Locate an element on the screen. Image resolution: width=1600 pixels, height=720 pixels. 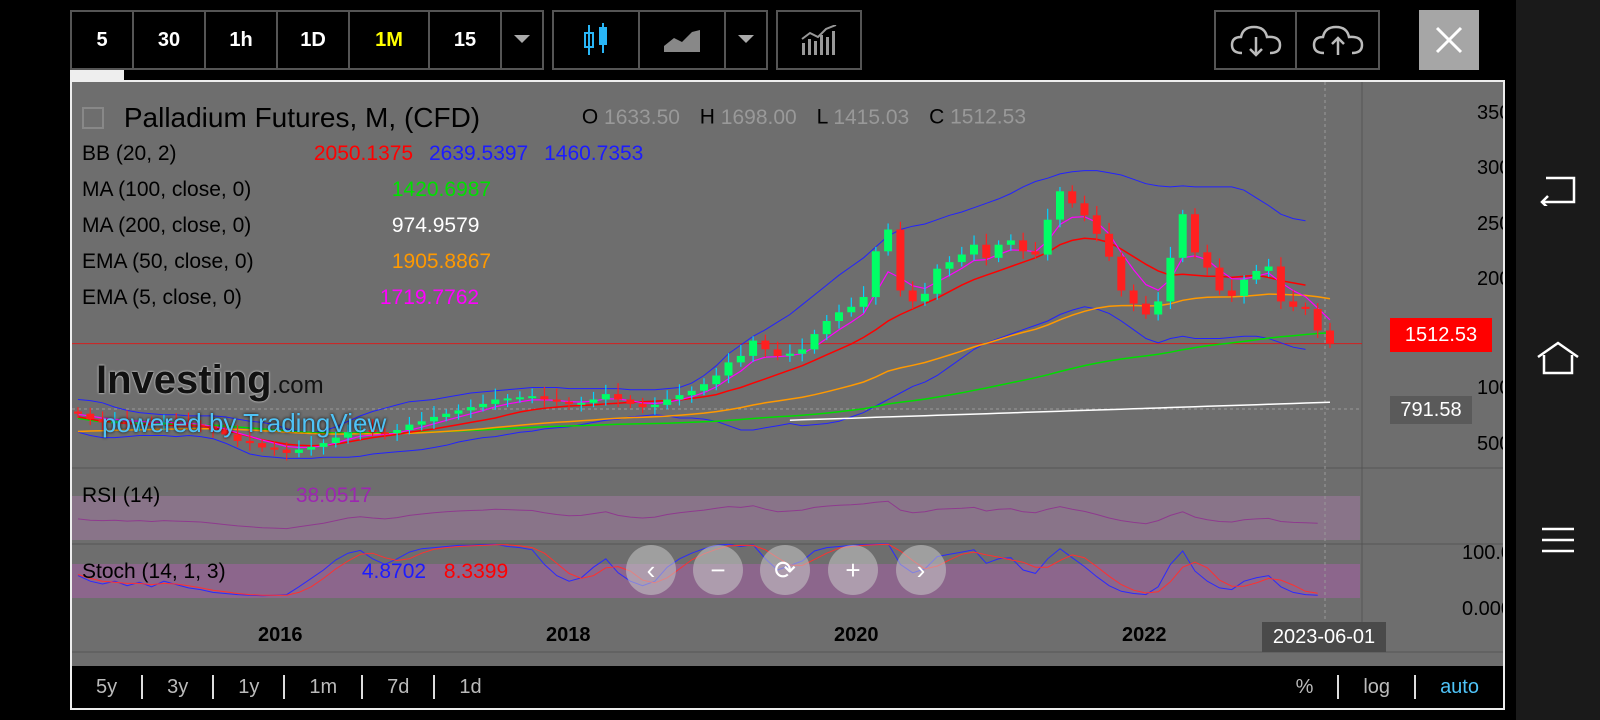
range-1d: 1d is located at coordinates (470, 687).